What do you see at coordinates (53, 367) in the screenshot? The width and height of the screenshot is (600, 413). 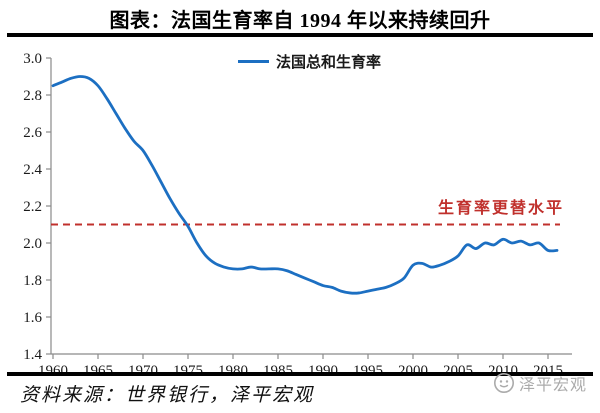 I see `x-tick-label: 1960` at bounding box center [53, 367].